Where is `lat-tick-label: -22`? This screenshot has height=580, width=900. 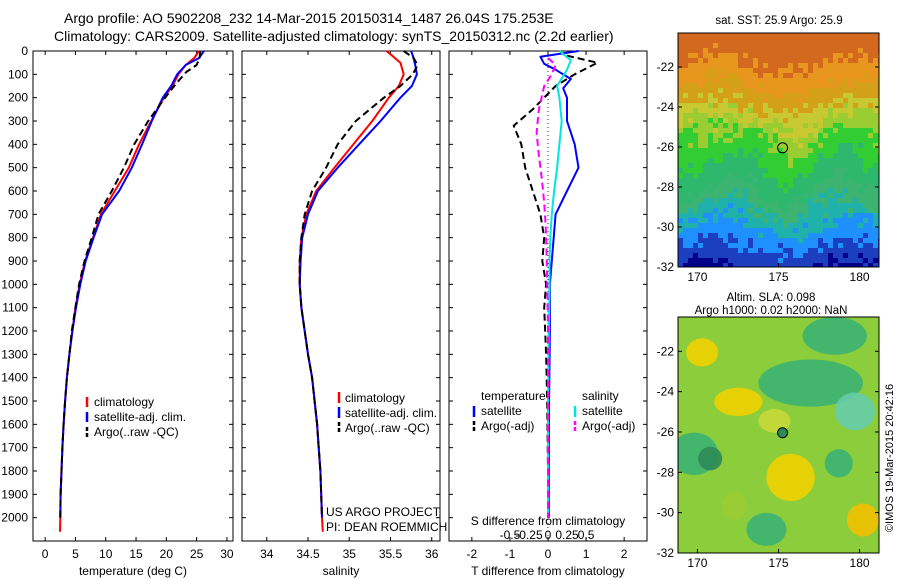 lat-tick-label: -22 is located at coordinates (666, 67).